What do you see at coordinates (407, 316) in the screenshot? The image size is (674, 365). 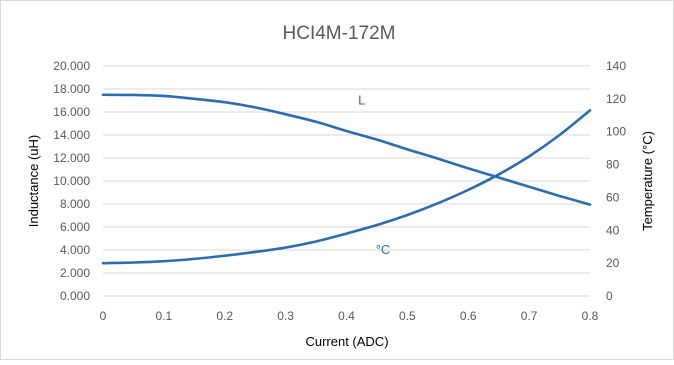 I see `x-tick-label: 0.5` at bounding box center [407, 316].